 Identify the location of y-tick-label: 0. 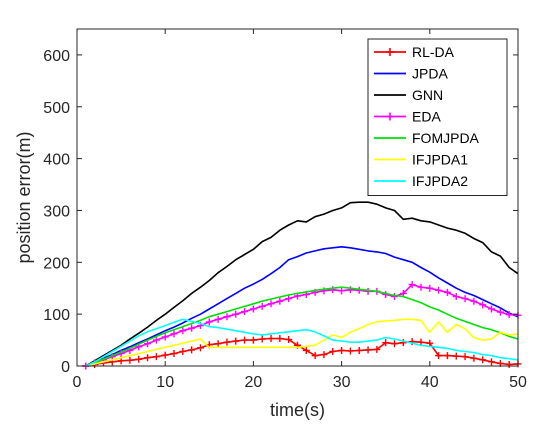
(65, 367).